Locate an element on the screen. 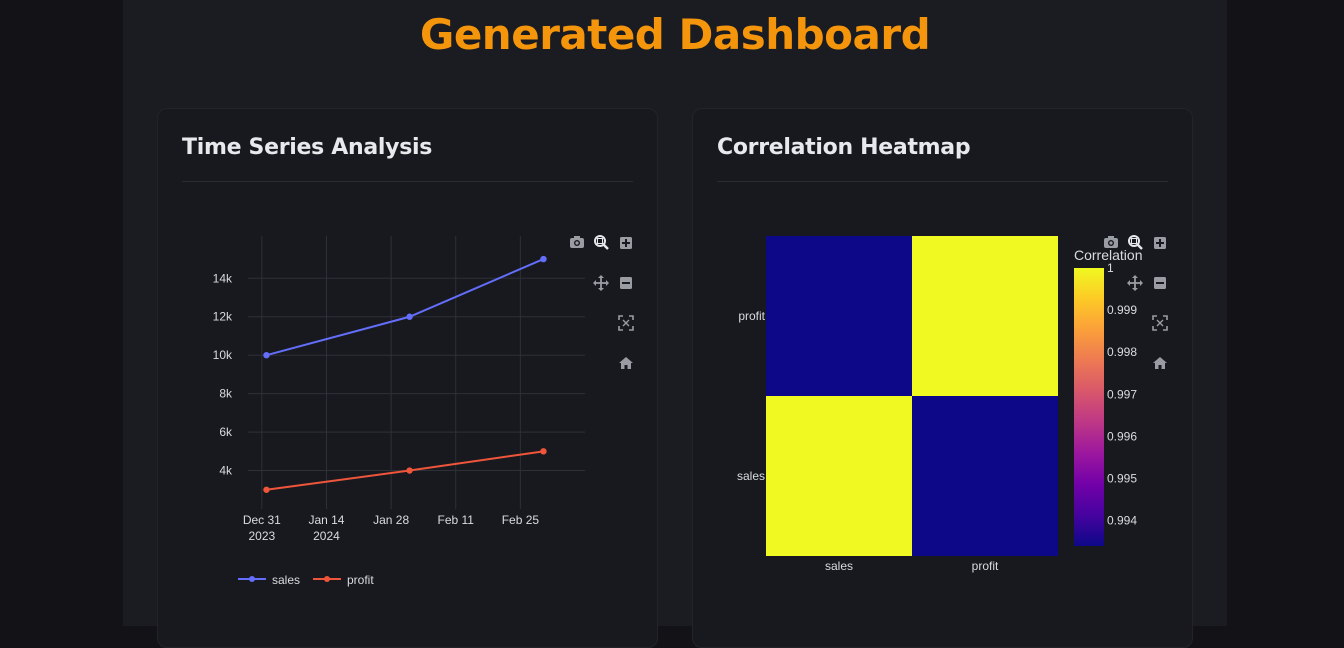 The height and width of the screenshot is (648, 1344). y-tick-label: 8k is located at coordinates (226, 394).